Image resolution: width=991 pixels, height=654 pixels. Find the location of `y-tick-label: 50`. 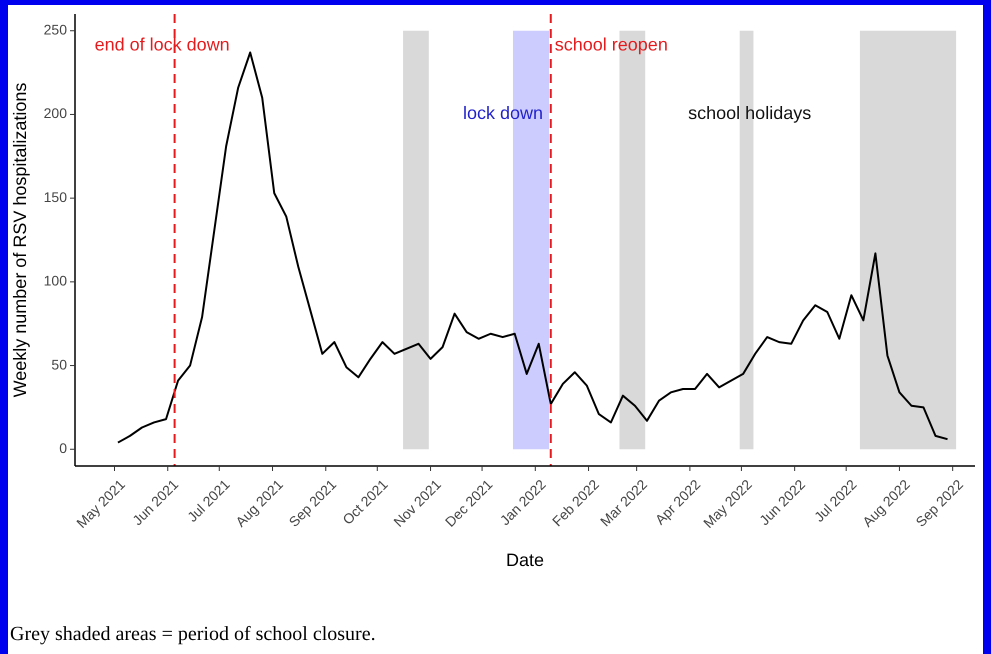

y-tick-label: 50 is located at coordinates (59, 364).